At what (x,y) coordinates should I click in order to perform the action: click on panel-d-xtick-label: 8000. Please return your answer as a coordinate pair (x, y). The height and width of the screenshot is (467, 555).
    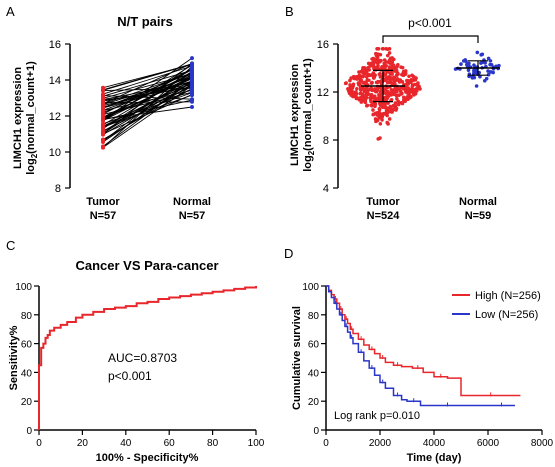
    Looking at the image, I should click on (542, 443).